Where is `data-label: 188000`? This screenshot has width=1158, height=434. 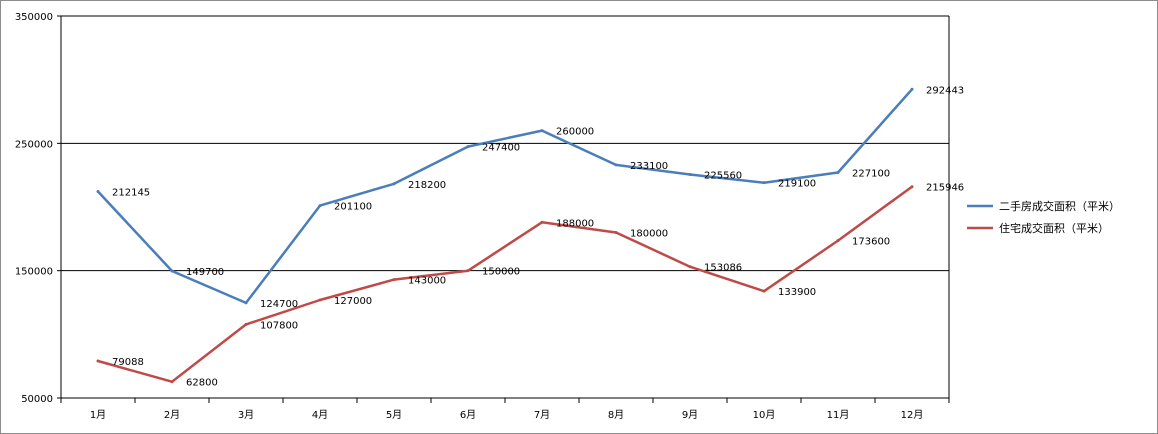
data-label: 188000 is located at coordinates (575, 223).